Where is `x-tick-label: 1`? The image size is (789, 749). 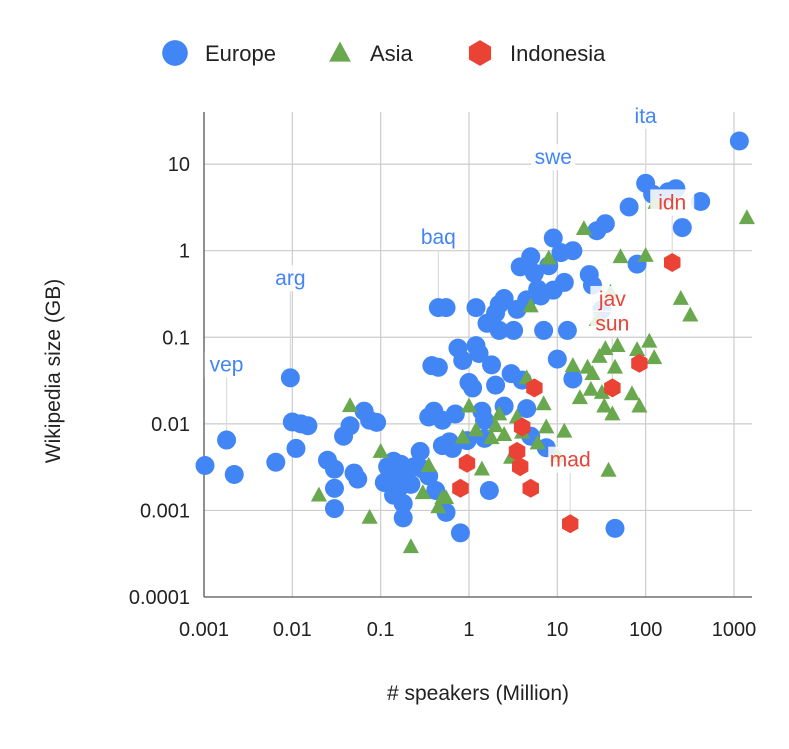
x-tick-label: 1 is located at coordinates (468, 630).